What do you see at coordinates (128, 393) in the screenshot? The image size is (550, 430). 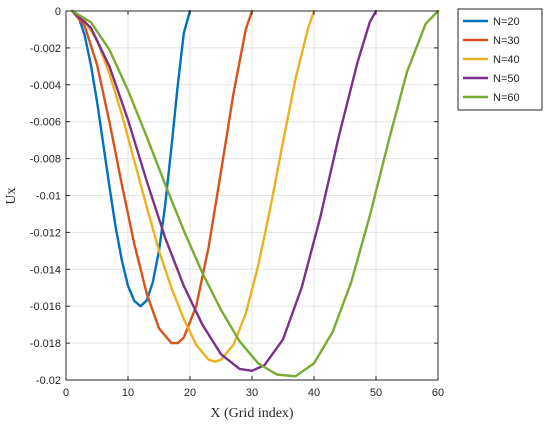 I see `x-tick-label: 10` at bounding box center [128, 393].